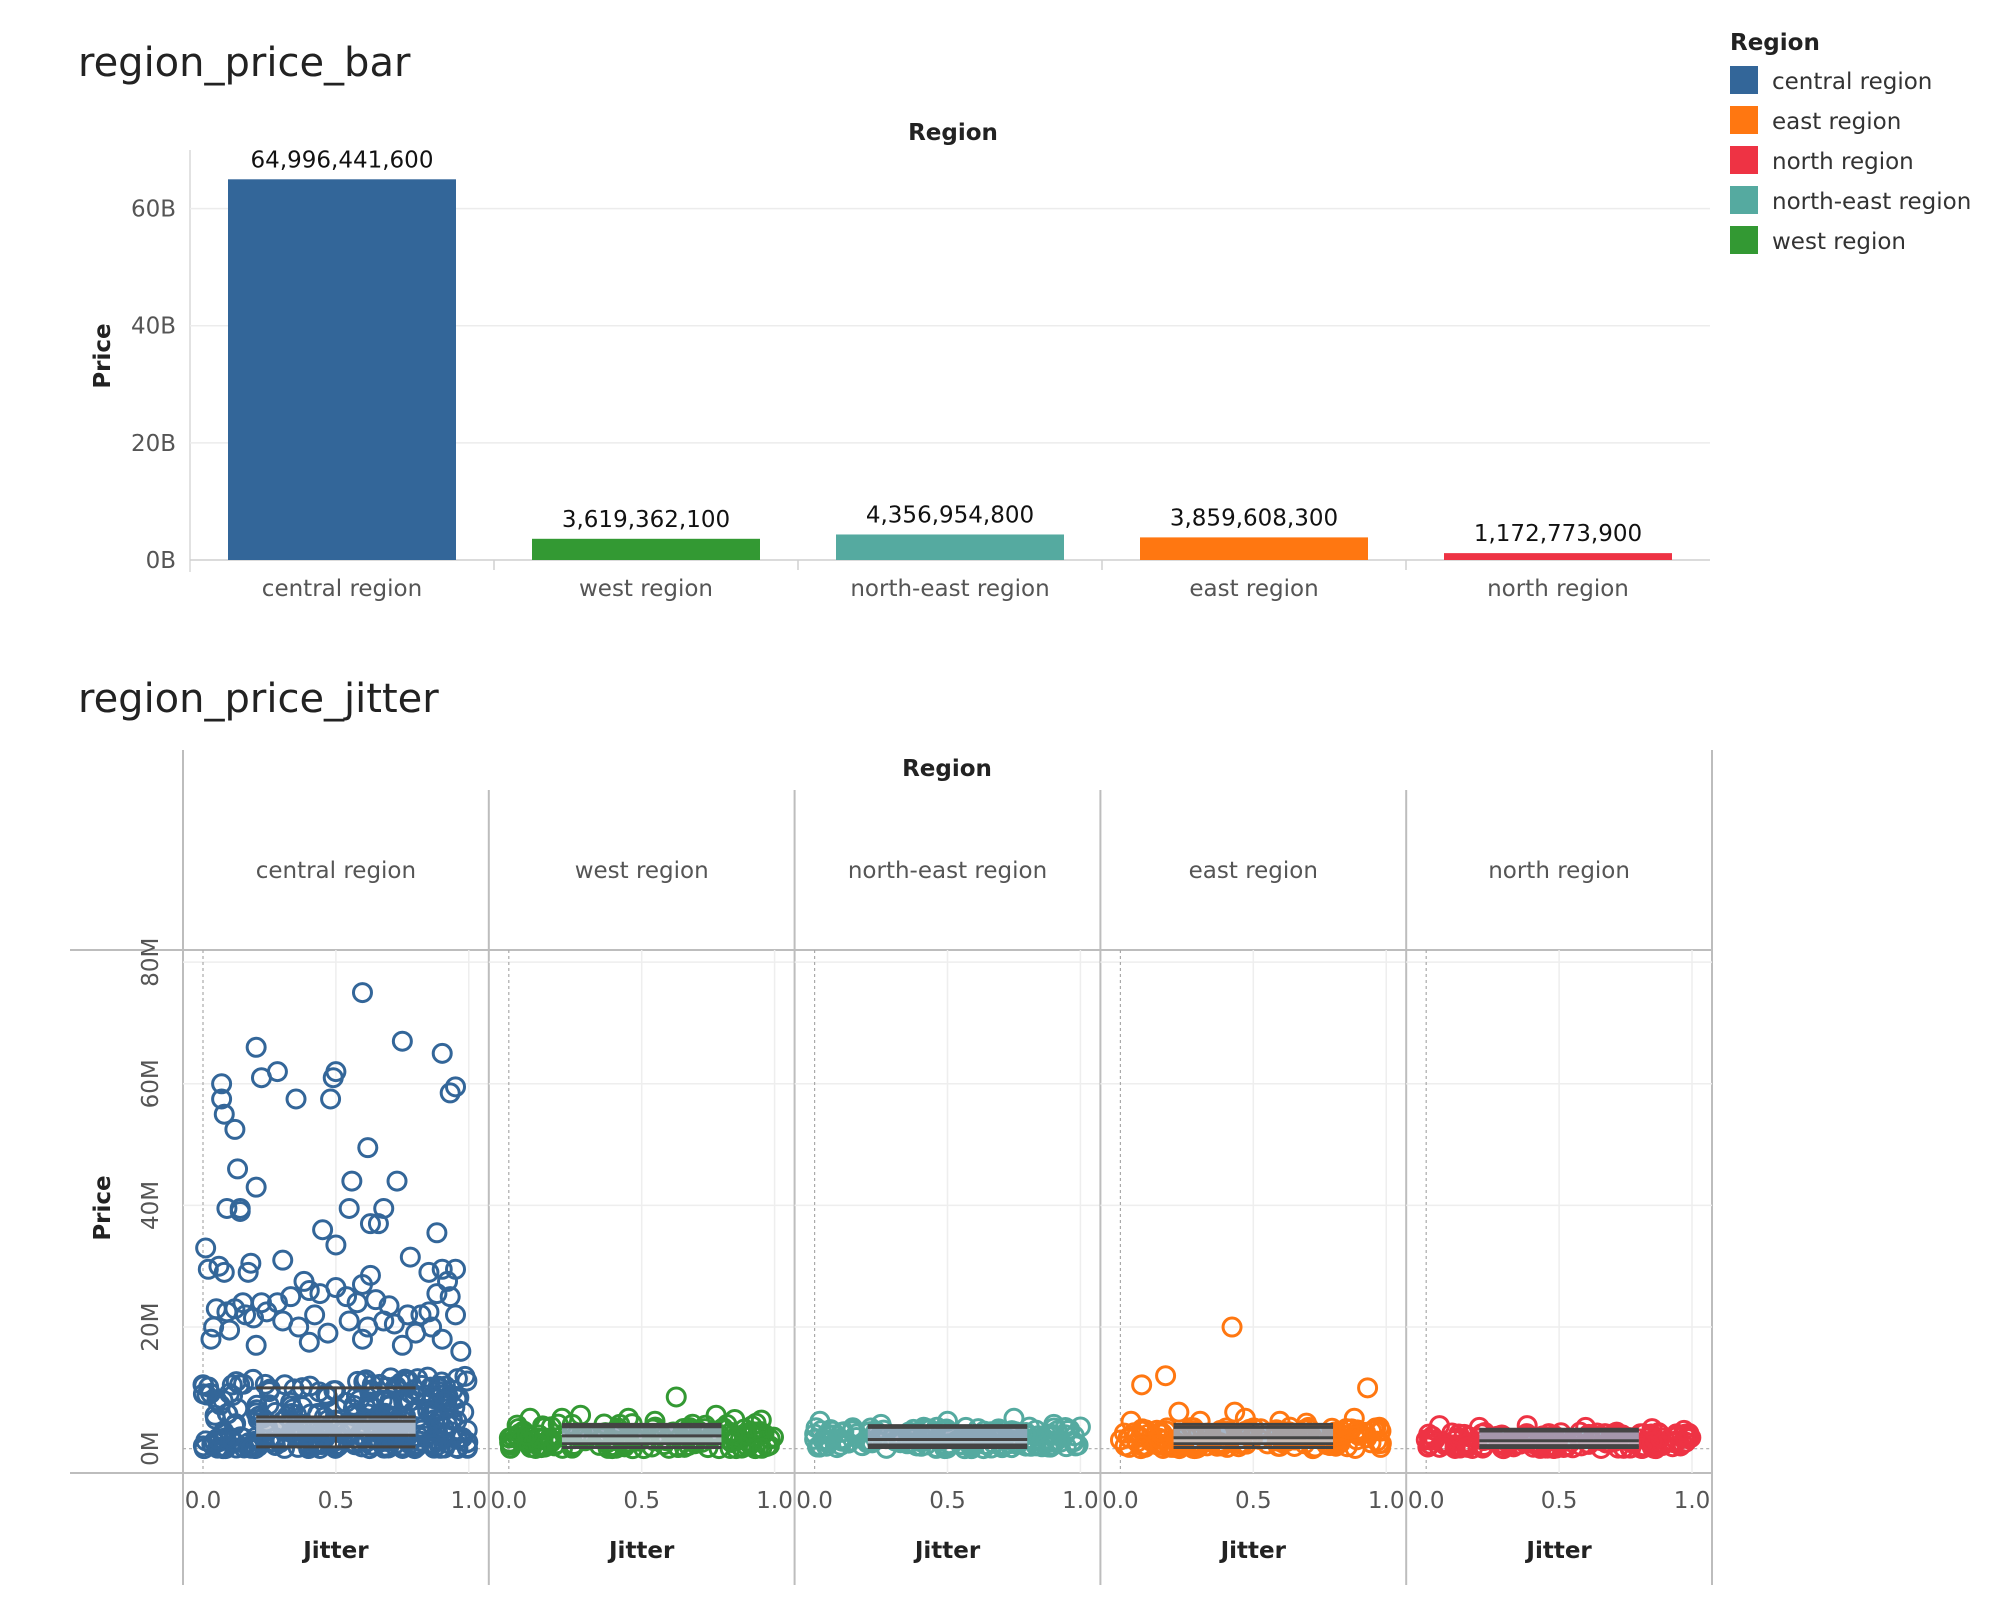  Describe the element at coordinates (646, 549) in the screenshot. I see `bar-west-region` at that location.